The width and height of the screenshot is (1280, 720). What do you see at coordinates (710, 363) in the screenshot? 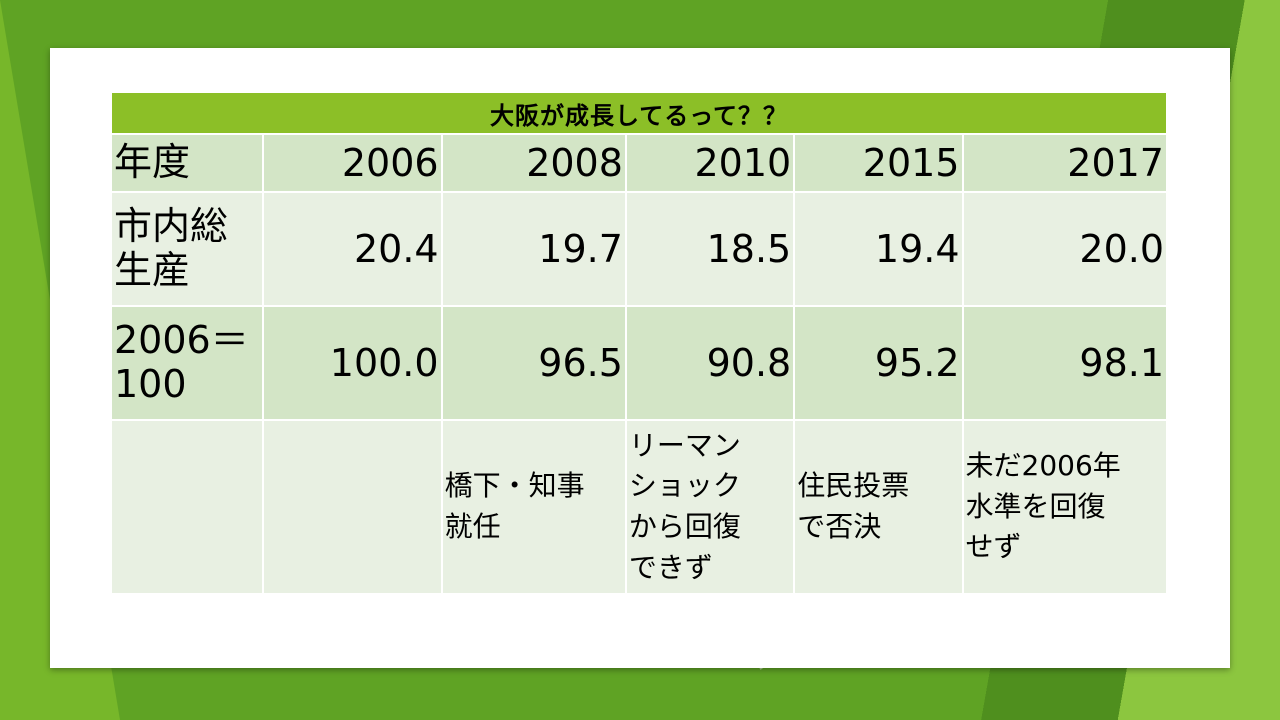
I see `index-cell: 90.8` at bounding box center [710, 363].